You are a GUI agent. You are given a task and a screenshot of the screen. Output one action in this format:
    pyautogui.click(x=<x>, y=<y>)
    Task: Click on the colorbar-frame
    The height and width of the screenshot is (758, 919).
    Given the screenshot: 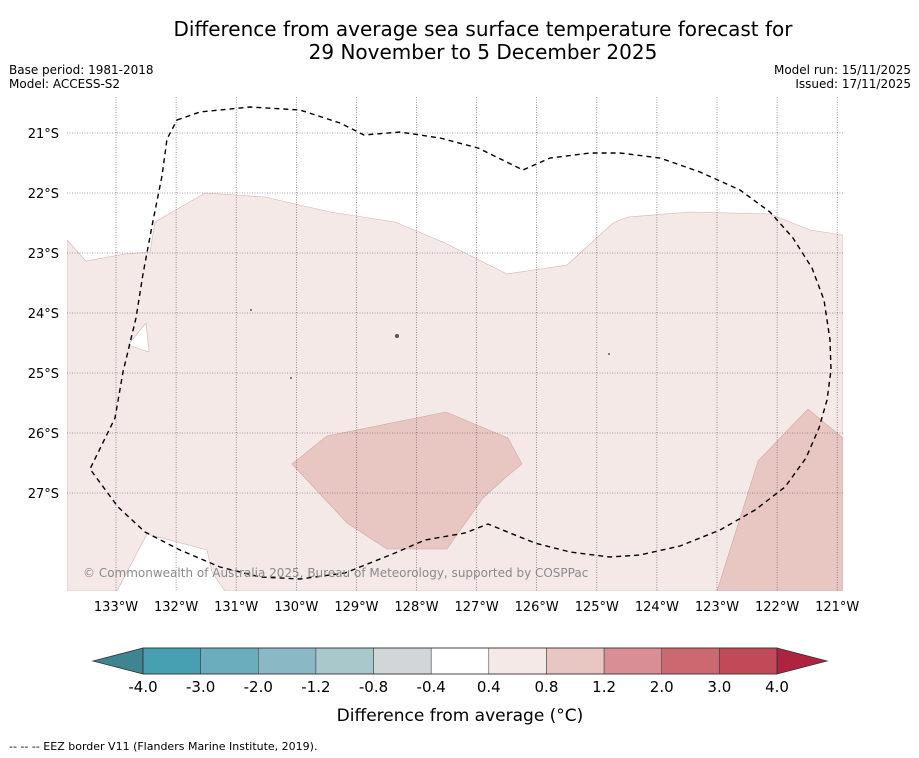 What is the action you would take?
    pyautogui.click(x=460, y=661)
    